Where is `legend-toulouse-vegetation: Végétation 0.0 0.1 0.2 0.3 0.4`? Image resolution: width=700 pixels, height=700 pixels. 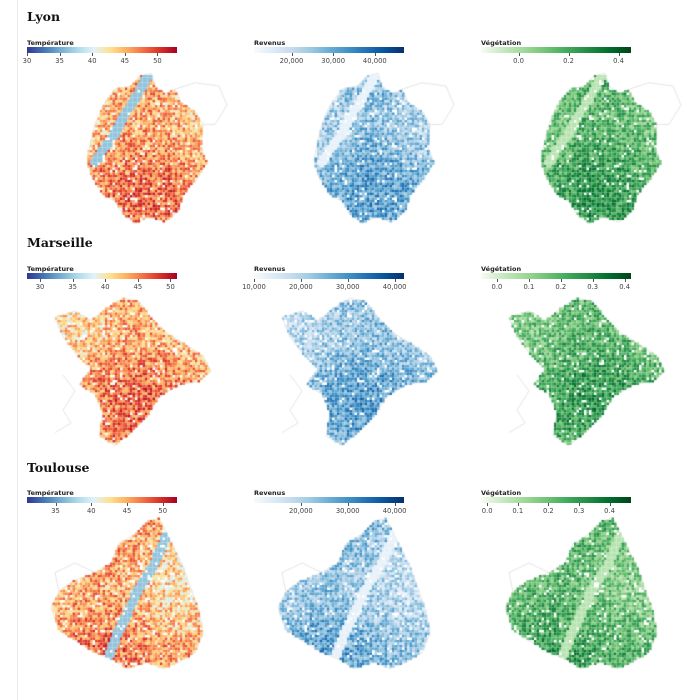
legend-toulouse-vegetation: Végétation 0.0 0.1 0.2 0.3 0.4 is located at coordinates (556, 505).